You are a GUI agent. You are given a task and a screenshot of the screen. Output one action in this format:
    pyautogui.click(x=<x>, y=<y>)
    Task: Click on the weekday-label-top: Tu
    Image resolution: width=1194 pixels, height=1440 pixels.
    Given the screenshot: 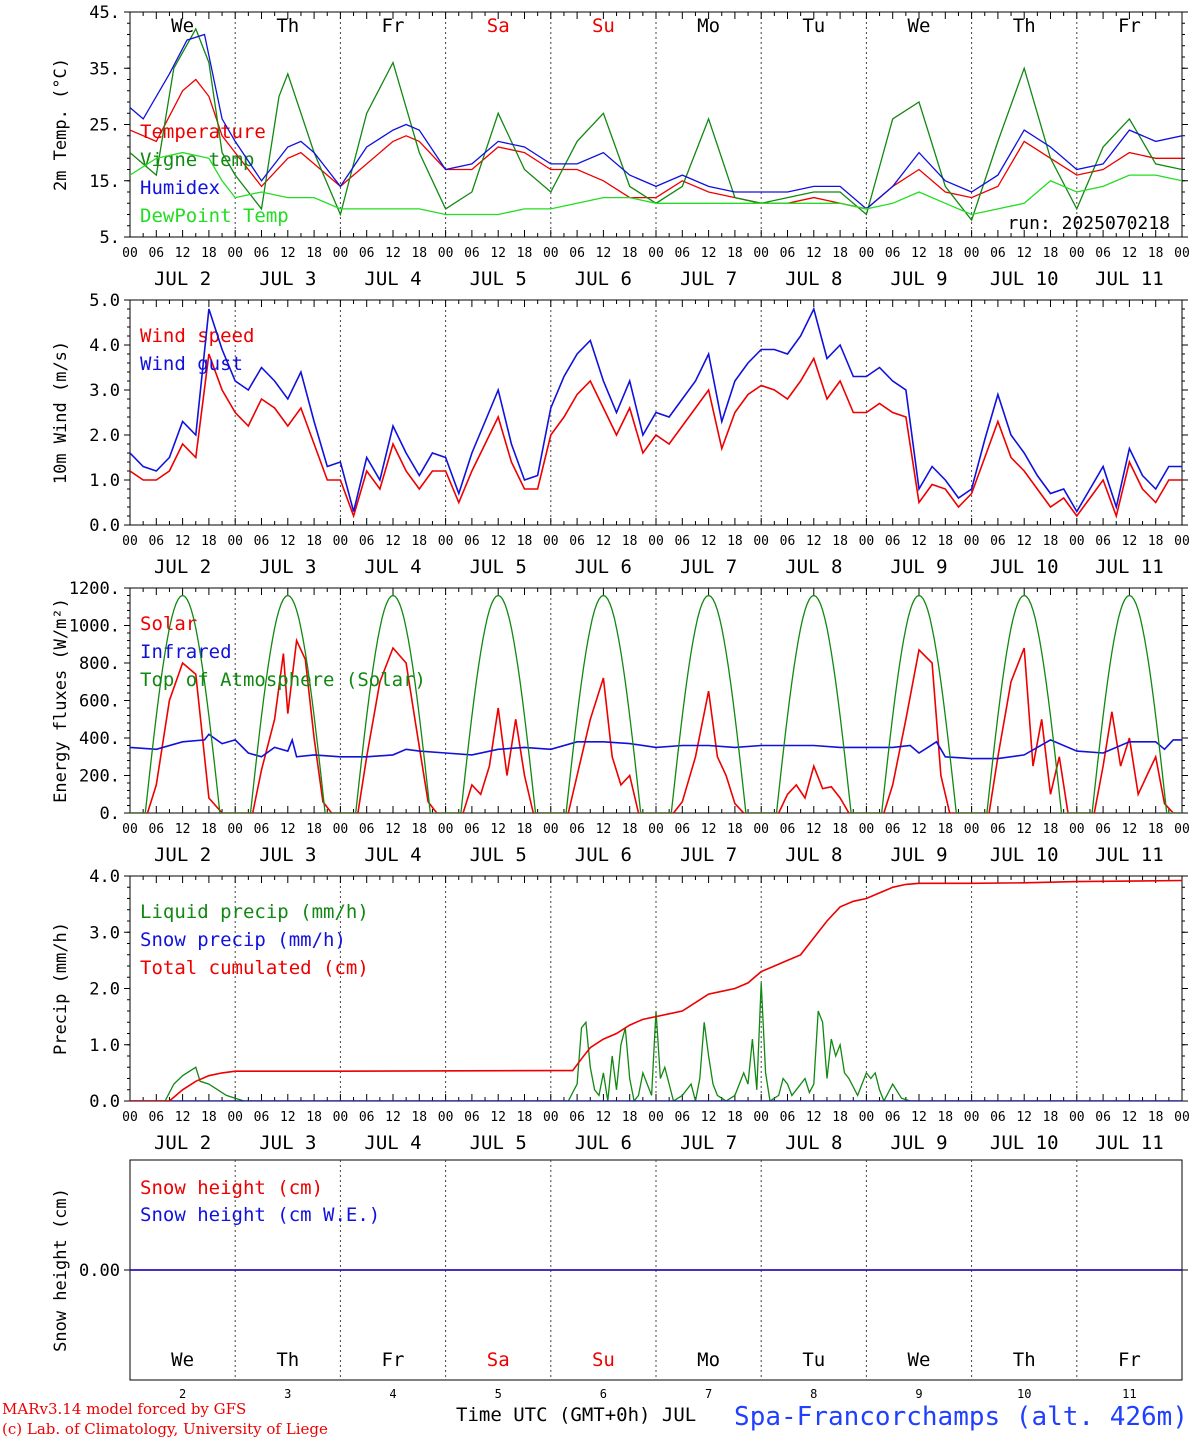 What is the action you would take?
    pyautogui.click(x=813, y=26)
    